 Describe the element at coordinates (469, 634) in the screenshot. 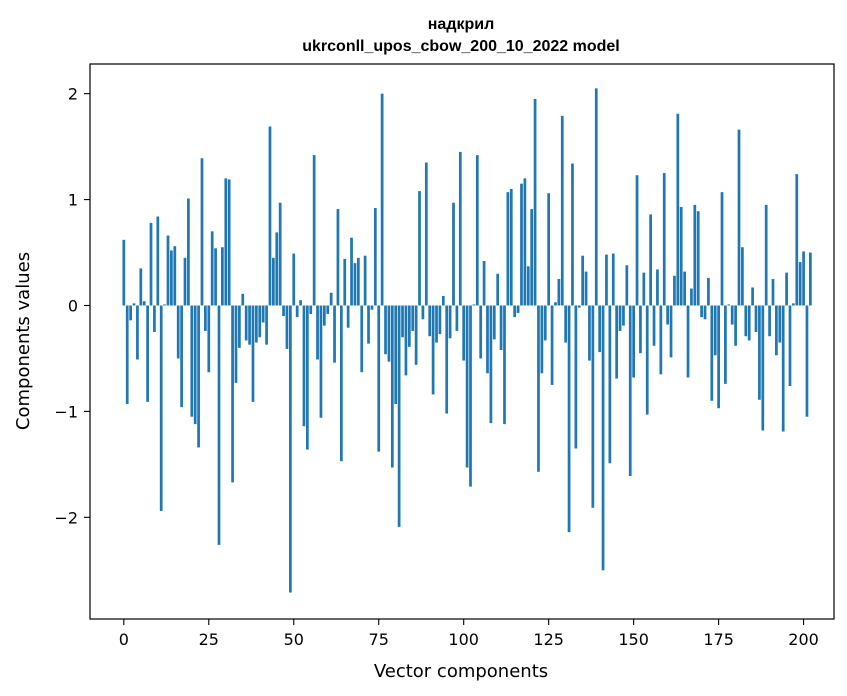

I see `x-axis-ticks: 0 25 50 75 100 125 150 175 200` at that location.